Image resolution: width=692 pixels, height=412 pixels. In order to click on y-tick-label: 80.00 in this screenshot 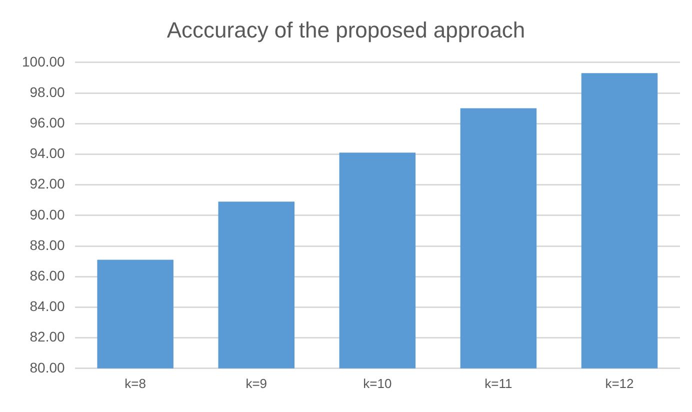, I will do `click(48, 367)`.